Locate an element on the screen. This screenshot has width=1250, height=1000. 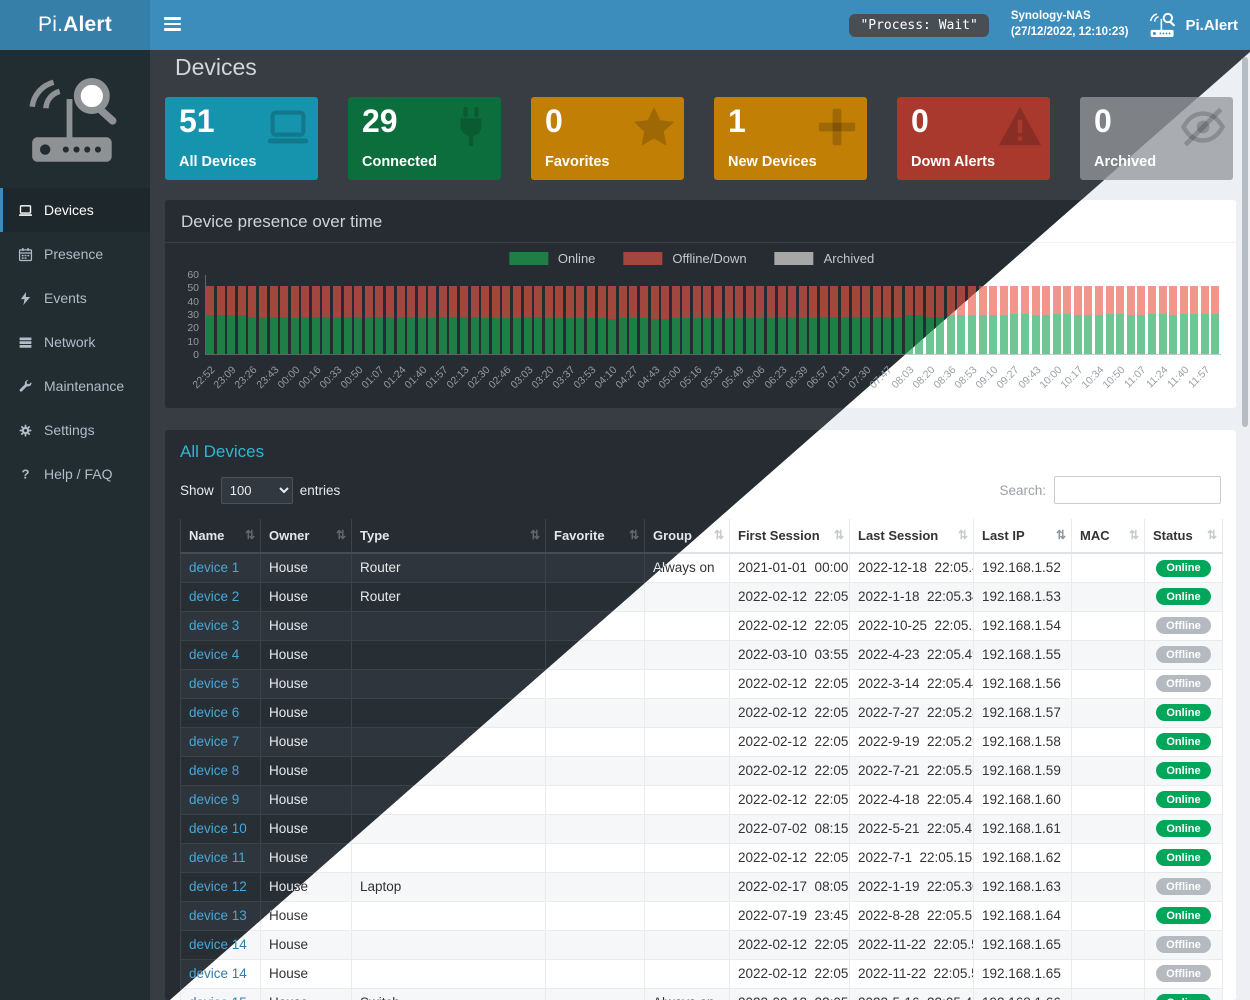
device-link: device 7 is located at coordinates (214, 741).